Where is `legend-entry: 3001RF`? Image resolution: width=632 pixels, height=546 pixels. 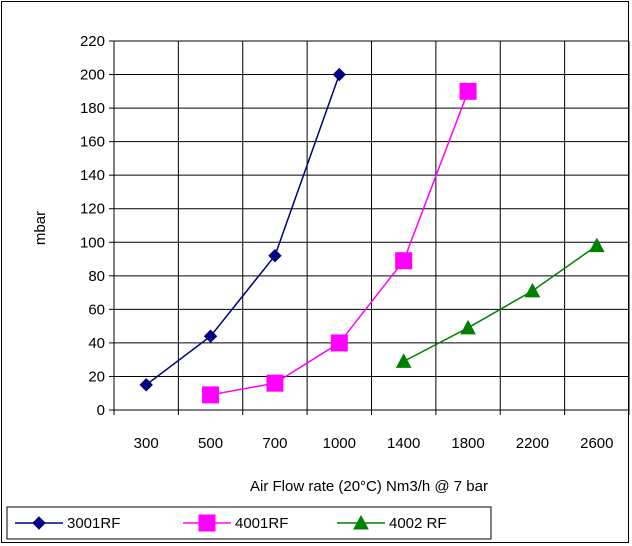 legend-entry: 3001RF is located at coordinates (67, 523).